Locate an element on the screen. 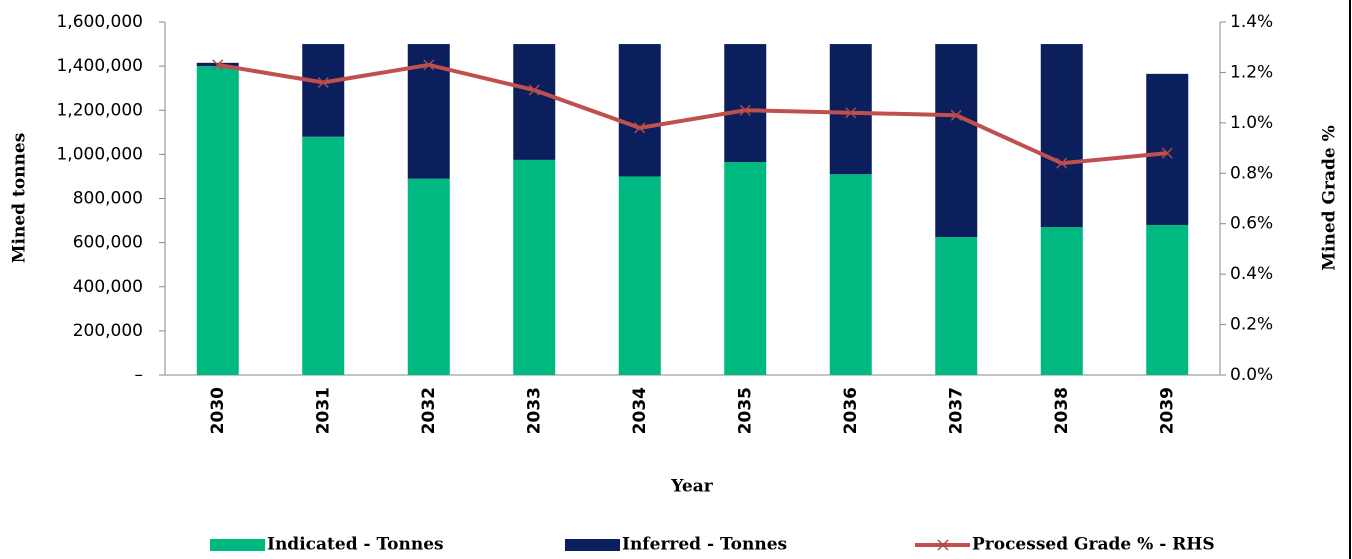 The width and height of the screenshot is (1352, 559). x-tick-label: 2030 is located at coordinates (218, 410).